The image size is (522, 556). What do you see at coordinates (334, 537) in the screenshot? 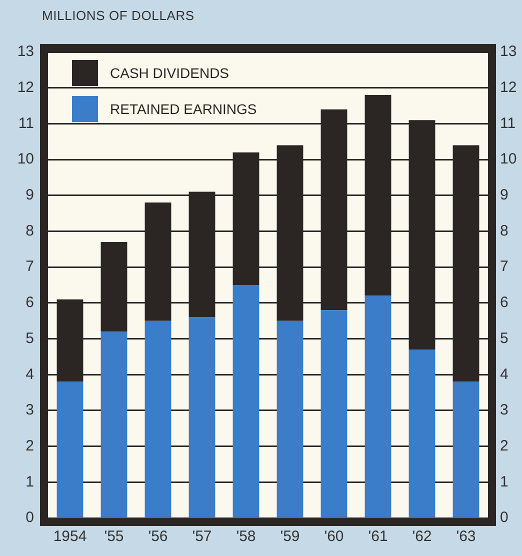
I see `x-tick-label: '60` at bounding box center [334, 537].